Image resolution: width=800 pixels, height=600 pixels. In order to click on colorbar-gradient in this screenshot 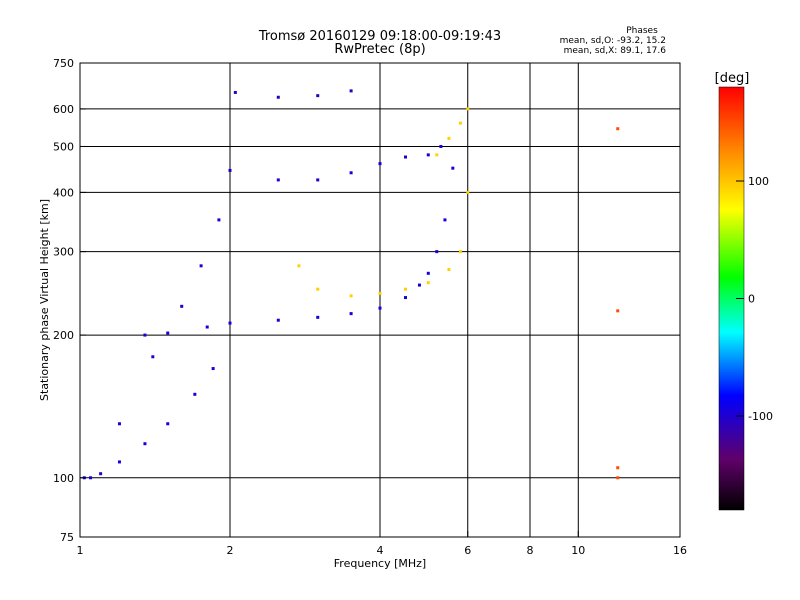, I will do `click(731, 298)`.